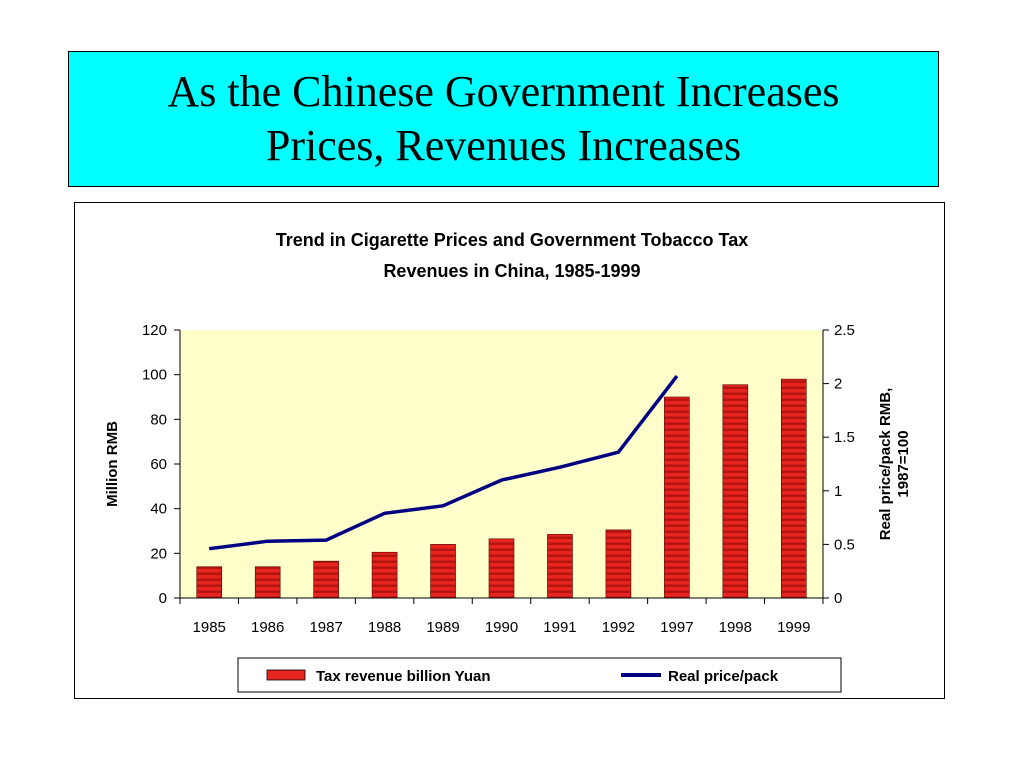 Image resolution: width=1024 pixels, height=768 pixels. What do you see at coordinates (838, 491) in the screenshot?
I see `y2-tick-label: 1` at bounding box center [838, 491].